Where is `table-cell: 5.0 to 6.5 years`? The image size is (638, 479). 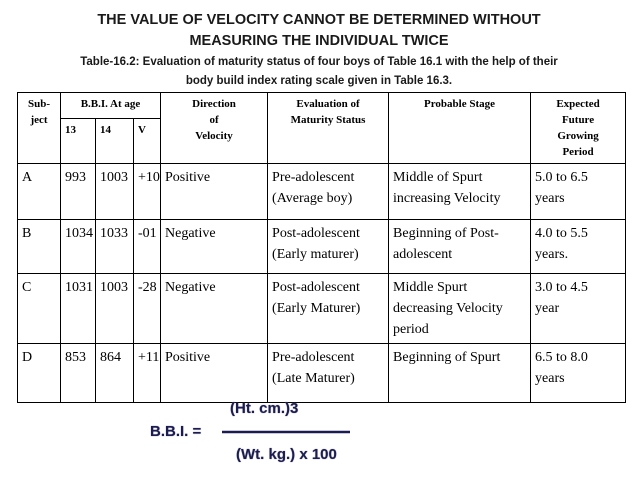 table-cell: 5.0 to 6.5 years is located at coordinates (578, 191).